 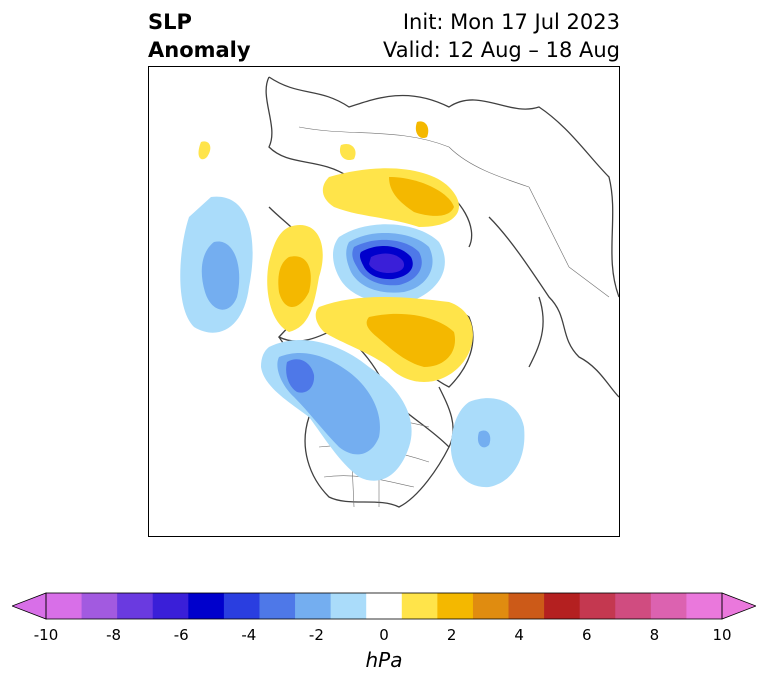 What do you see at coordinates (738, 606) in the screenshot?
I see `colorbar-over-arrow` at bounding box center [738, 606].